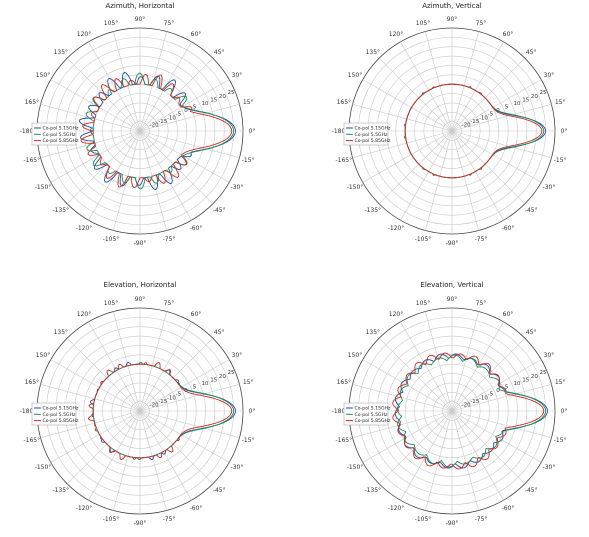 The image size is (589, 537). Describe the element at coordinates (372, 210) in the screenshot. I see `angle-tick-label: -135°` at that location.